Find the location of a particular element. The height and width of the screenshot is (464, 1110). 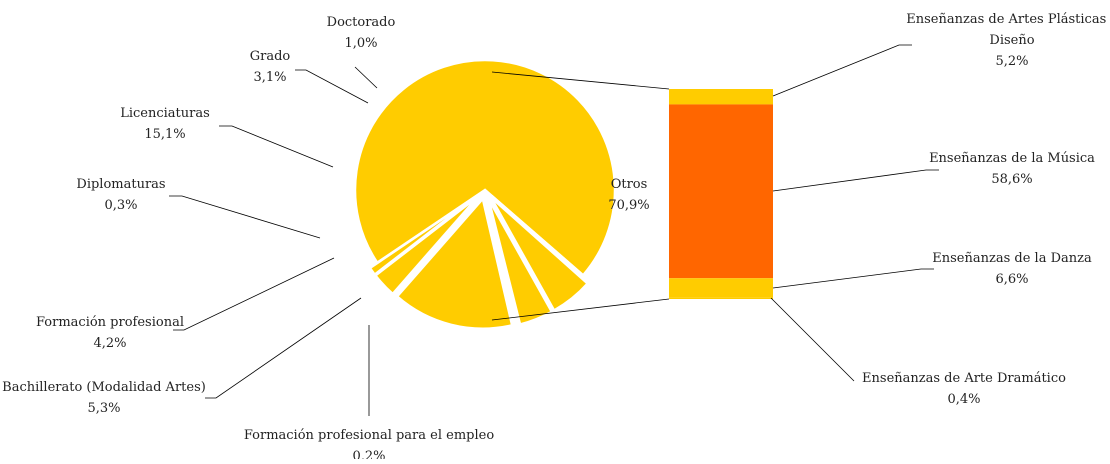

data-label-diplomaturas: Diplomaturas 0,3% is located at coordinates (120, 195).